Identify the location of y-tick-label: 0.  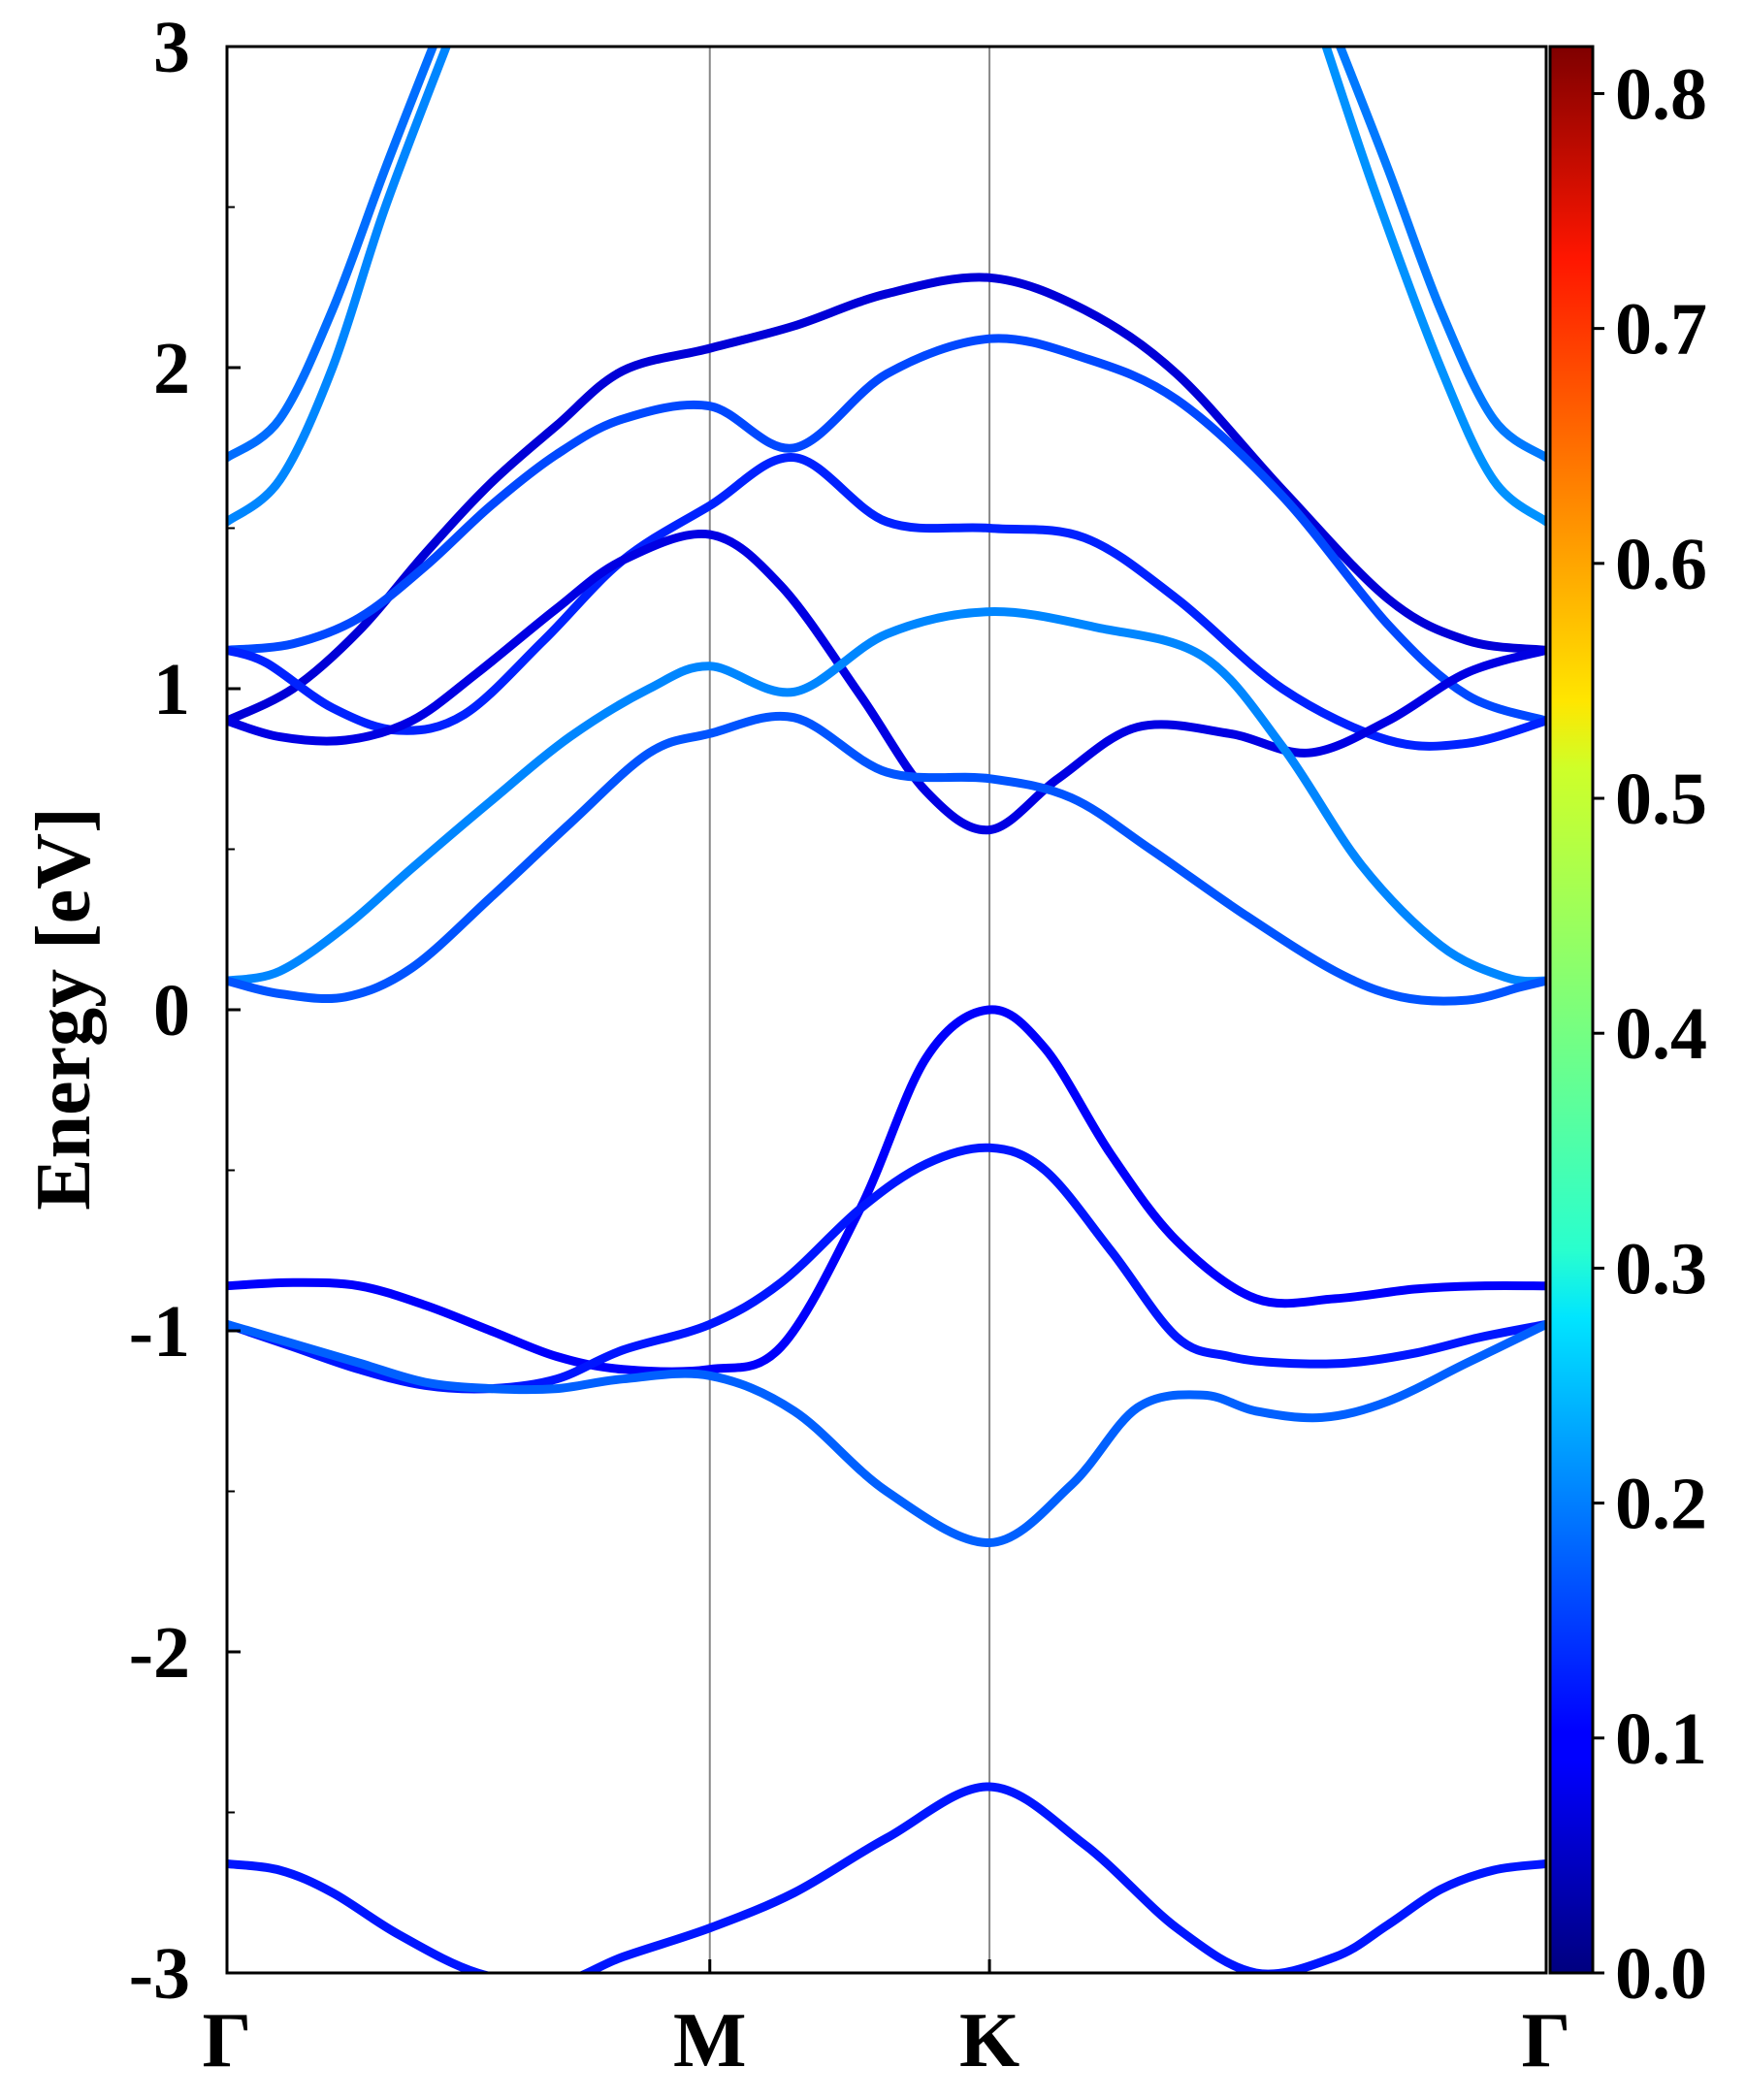
(171, 1010).